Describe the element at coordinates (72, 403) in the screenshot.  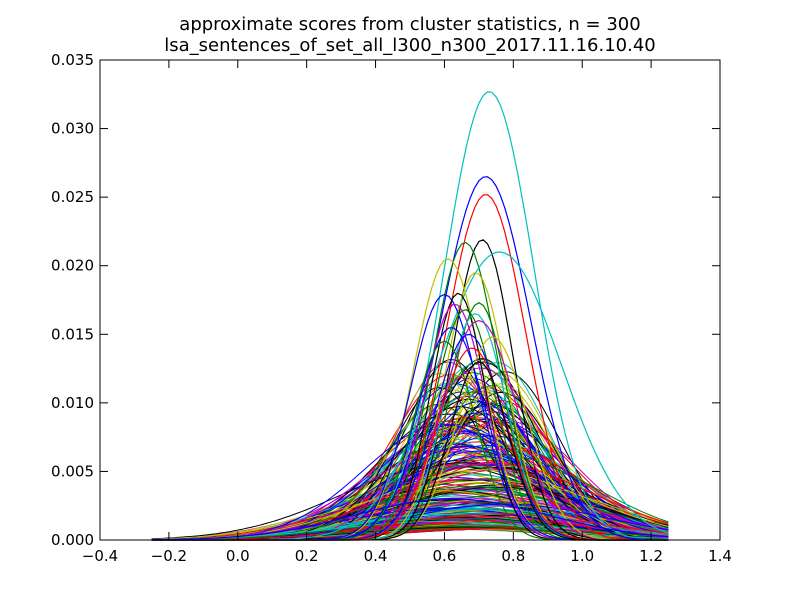
I see `y-tick-label: 0.010` at that location.